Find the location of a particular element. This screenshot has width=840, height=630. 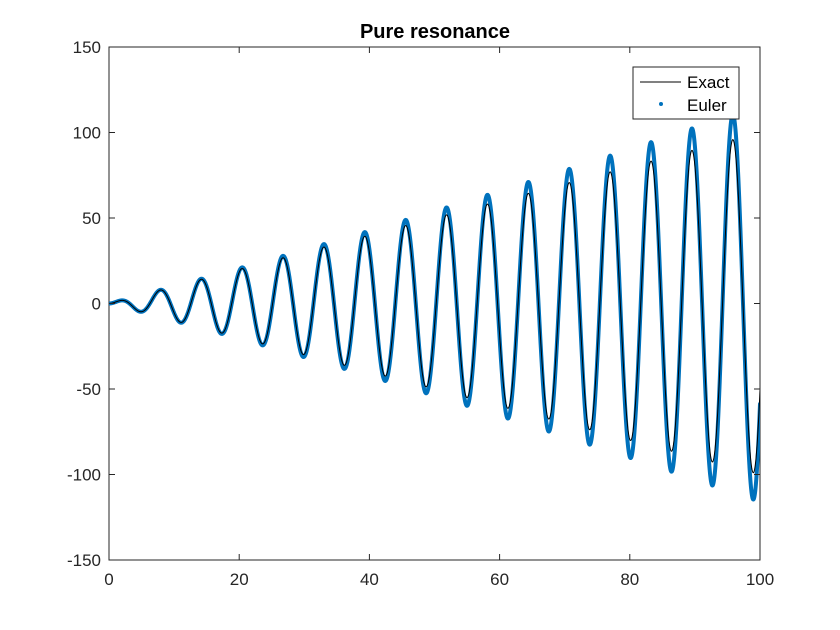

x-tick-label: 80 is located at coordinates (629, 579).